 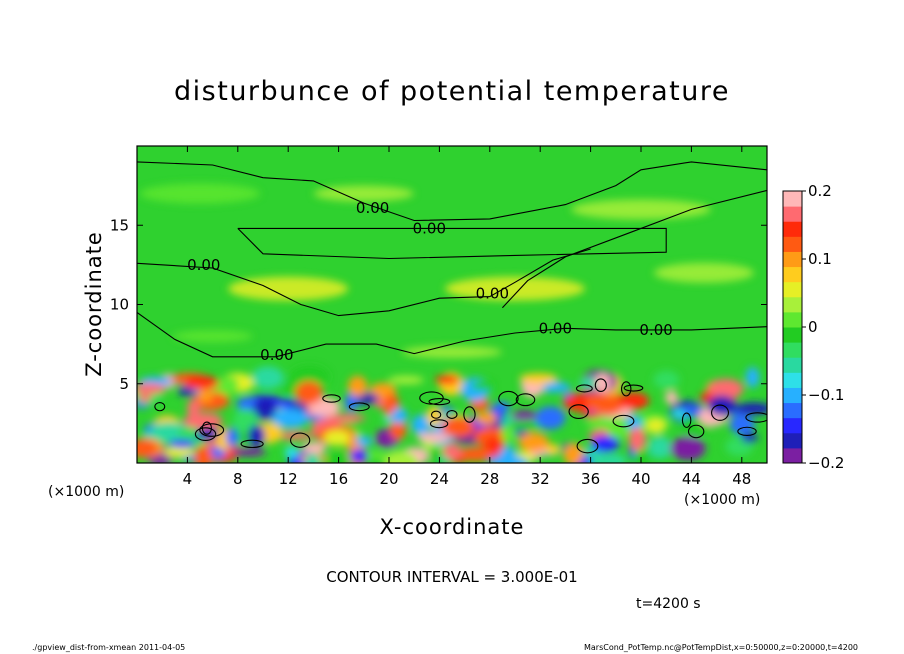 I want to click on x-tick-label: 40, so click(x=640, y=479).